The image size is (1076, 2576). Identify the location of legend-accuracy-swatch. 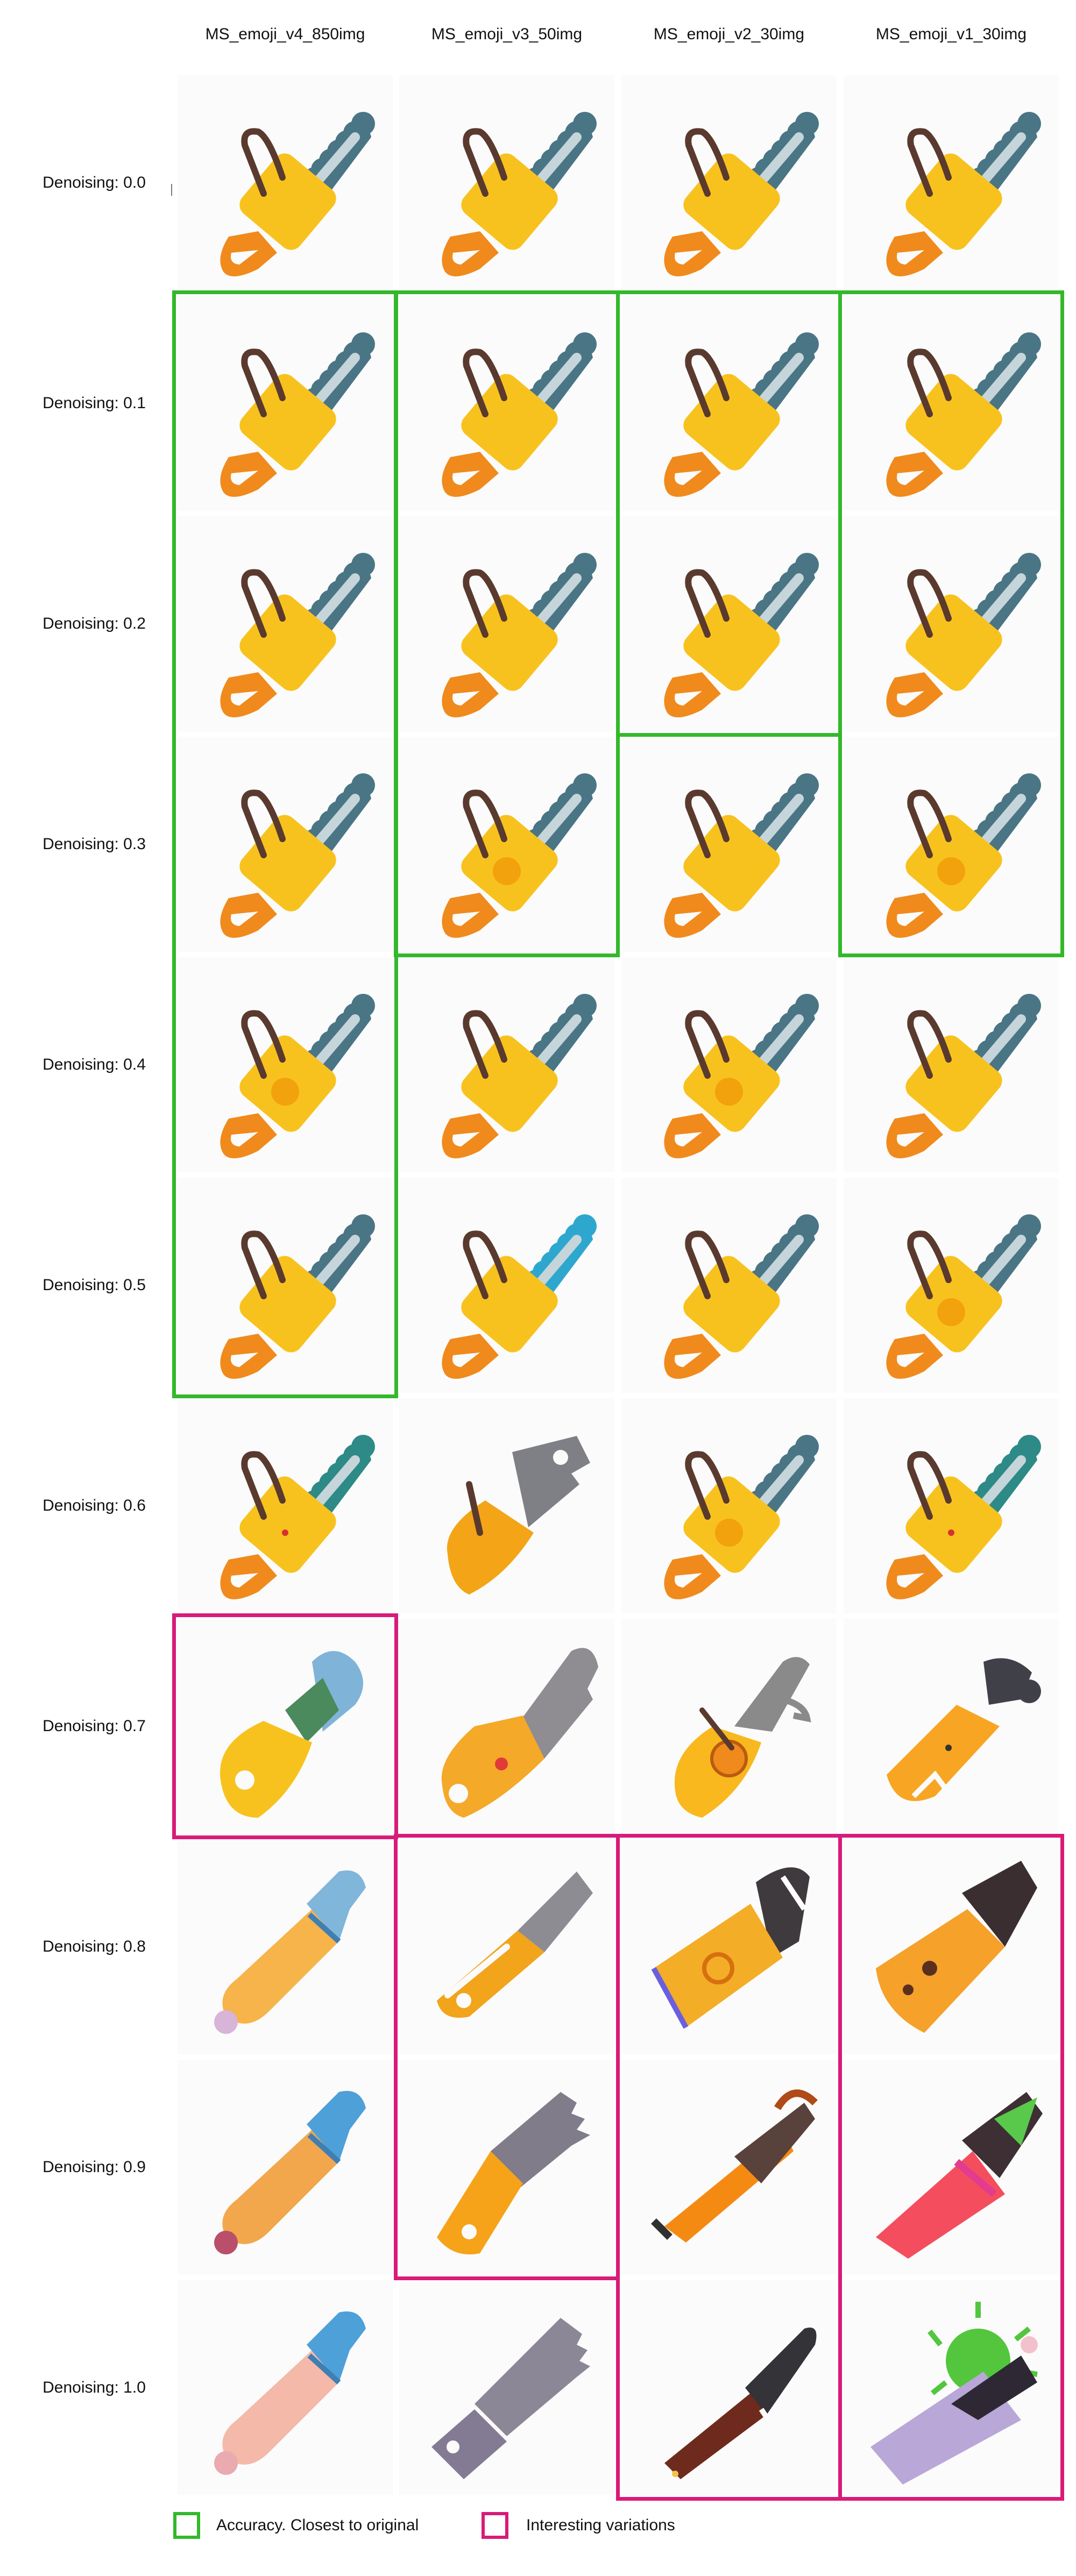
(187, 2525).